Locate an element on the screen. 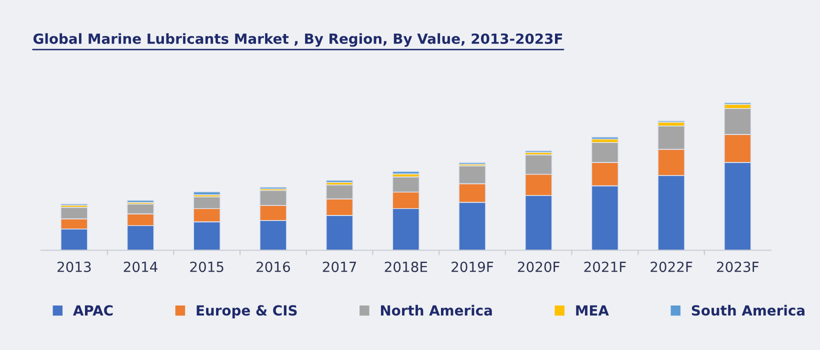 The height and width of the screenshot is (350, 820). legend-label: South America is located at coordinates (748, 310).